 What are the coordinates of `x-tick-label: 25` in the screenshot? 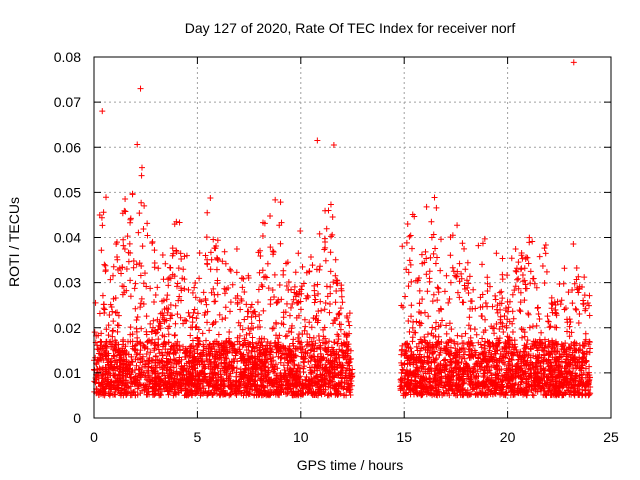 It's located at (611, 437).